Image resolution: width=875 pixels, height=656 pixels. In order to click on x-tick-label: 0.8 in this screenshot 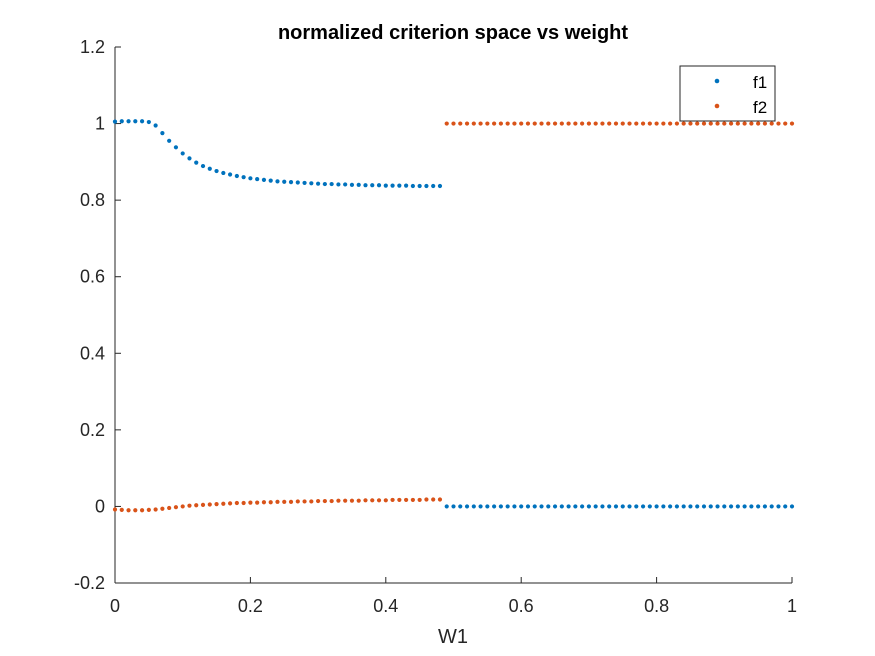, I will do `click(656, 606)`.